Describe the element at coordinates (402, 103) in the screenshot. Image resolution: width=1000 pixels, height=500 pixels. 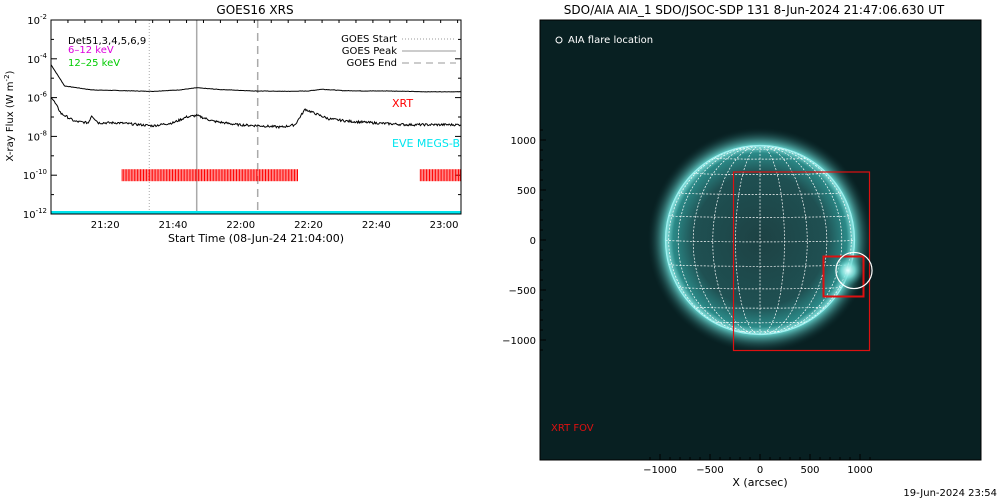
I see `xrt-label: XRT` at that location.